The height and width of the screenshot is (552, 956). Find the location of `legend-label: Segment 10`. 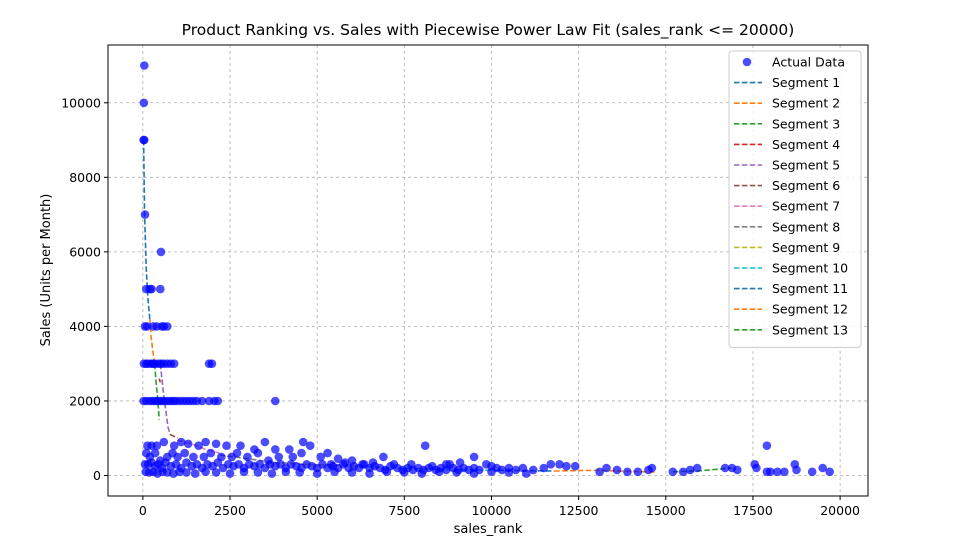

legend-label: Segment 10 is located at coordinates (810, 268).